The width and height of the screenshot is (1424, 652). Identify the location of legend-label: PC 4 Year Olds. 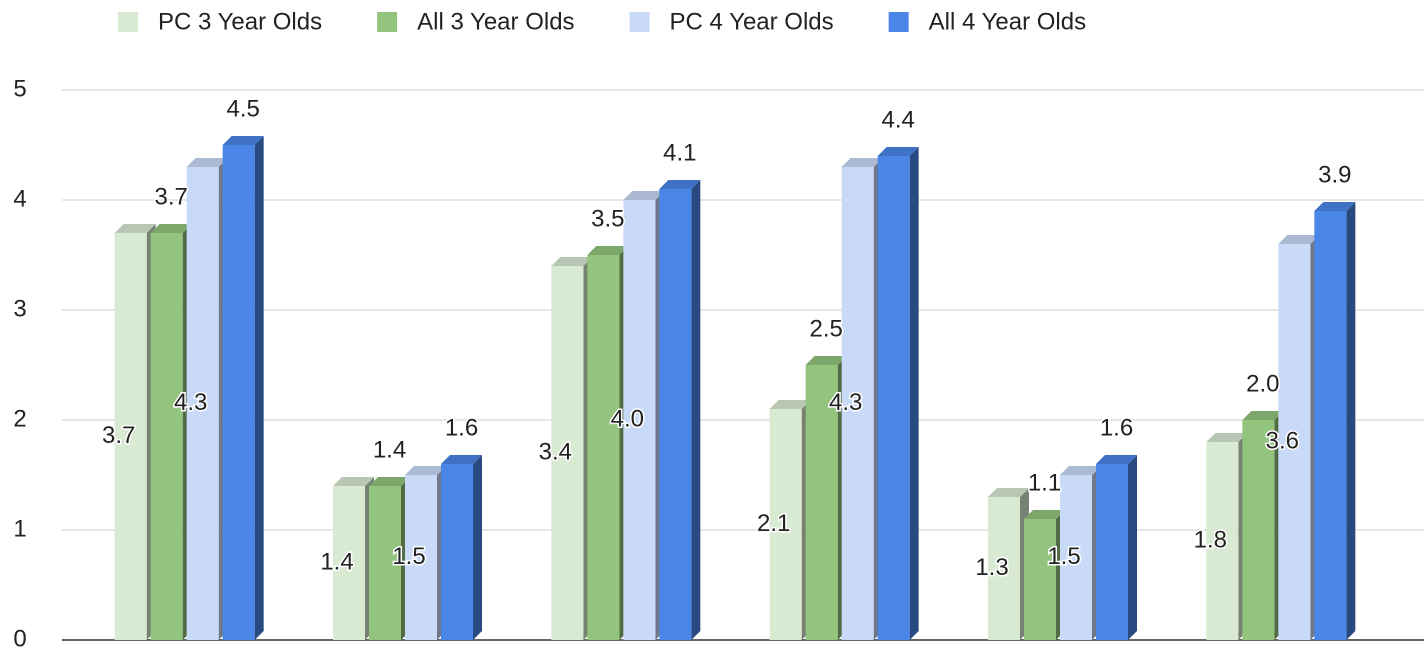
(752, 21).